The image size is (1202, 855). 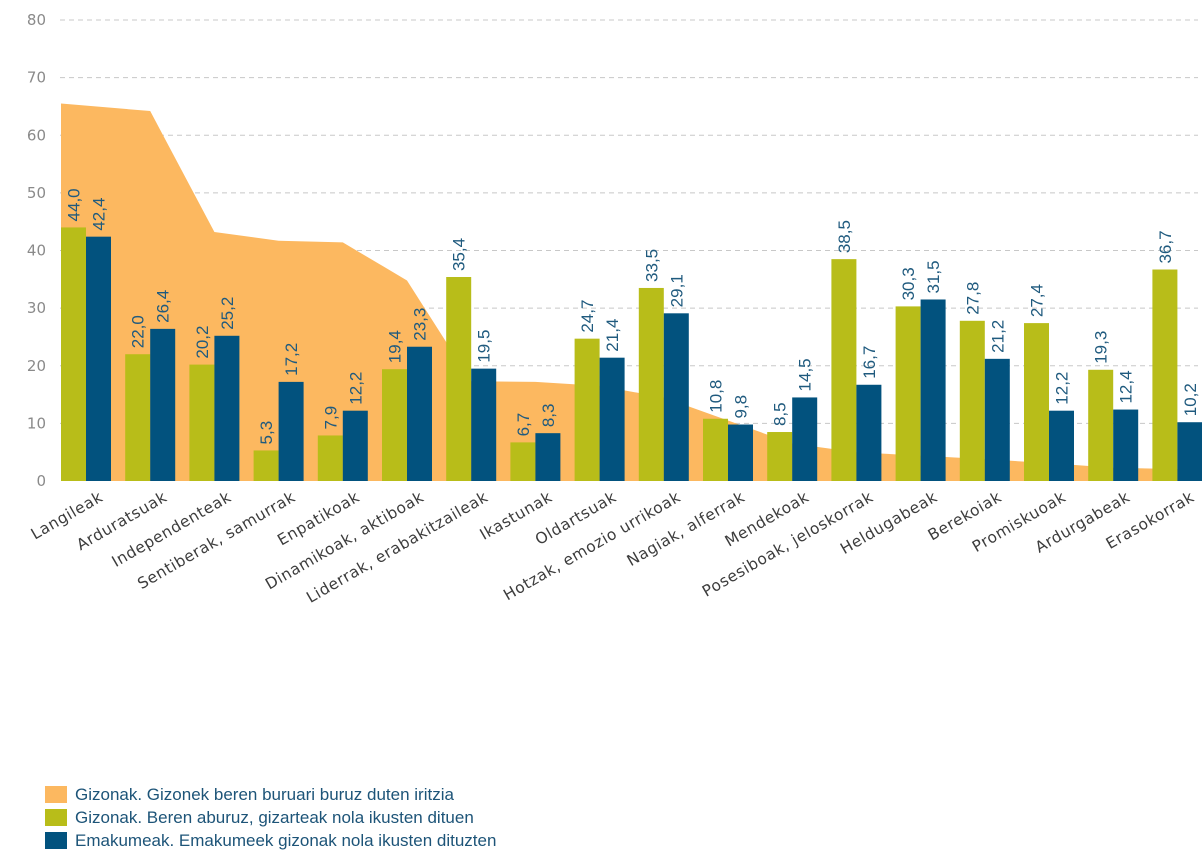 I want to click on value-label: 27,4, so click(x=1037, y=300).